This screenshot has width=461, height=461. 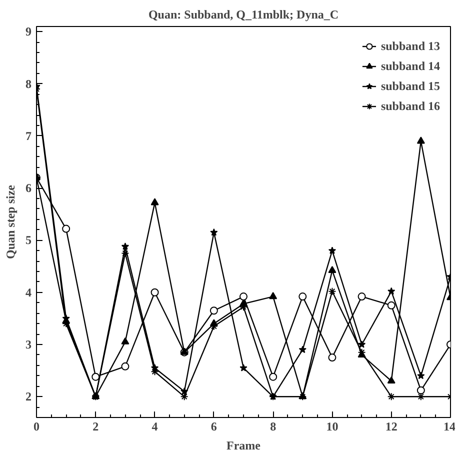 I want to click on y-tick-label: 9, so click(x=29, y=31).